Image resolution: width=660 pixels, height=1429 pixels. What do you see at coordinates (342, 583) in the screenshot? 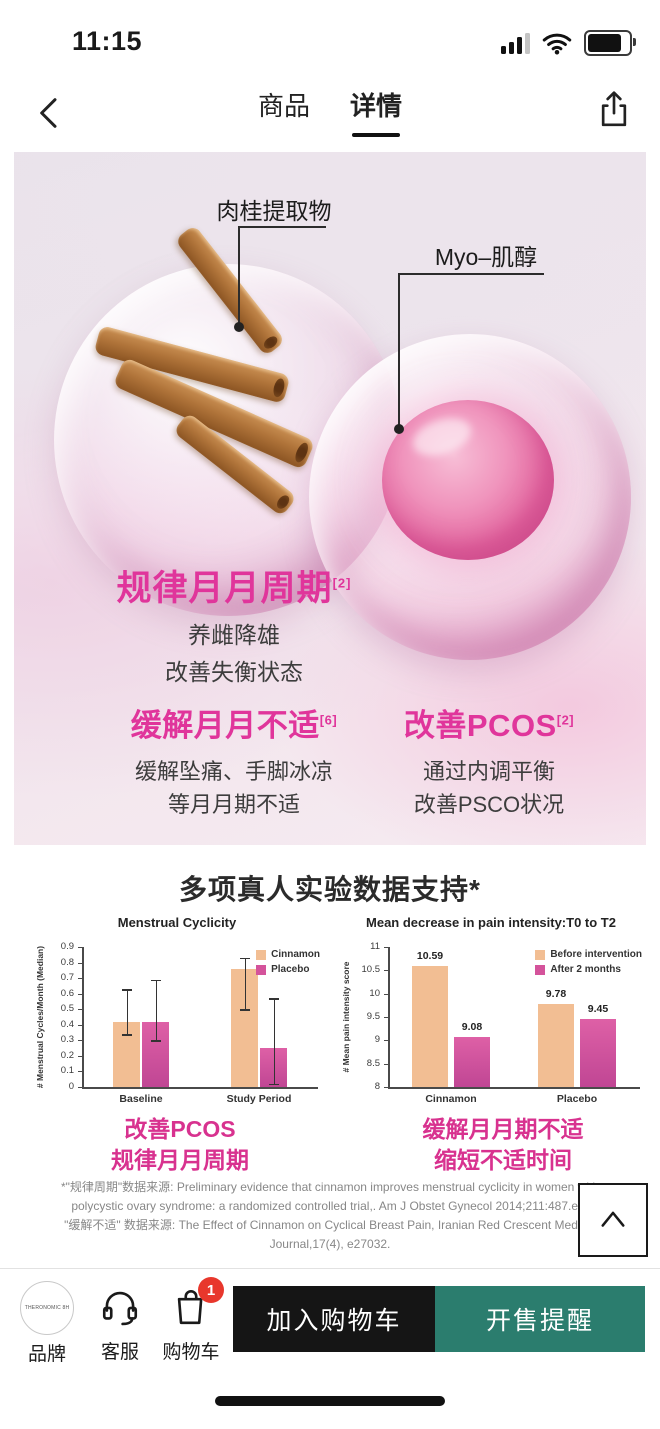
I see `benefit-citation: [2]` at bounding box center [342, 583].